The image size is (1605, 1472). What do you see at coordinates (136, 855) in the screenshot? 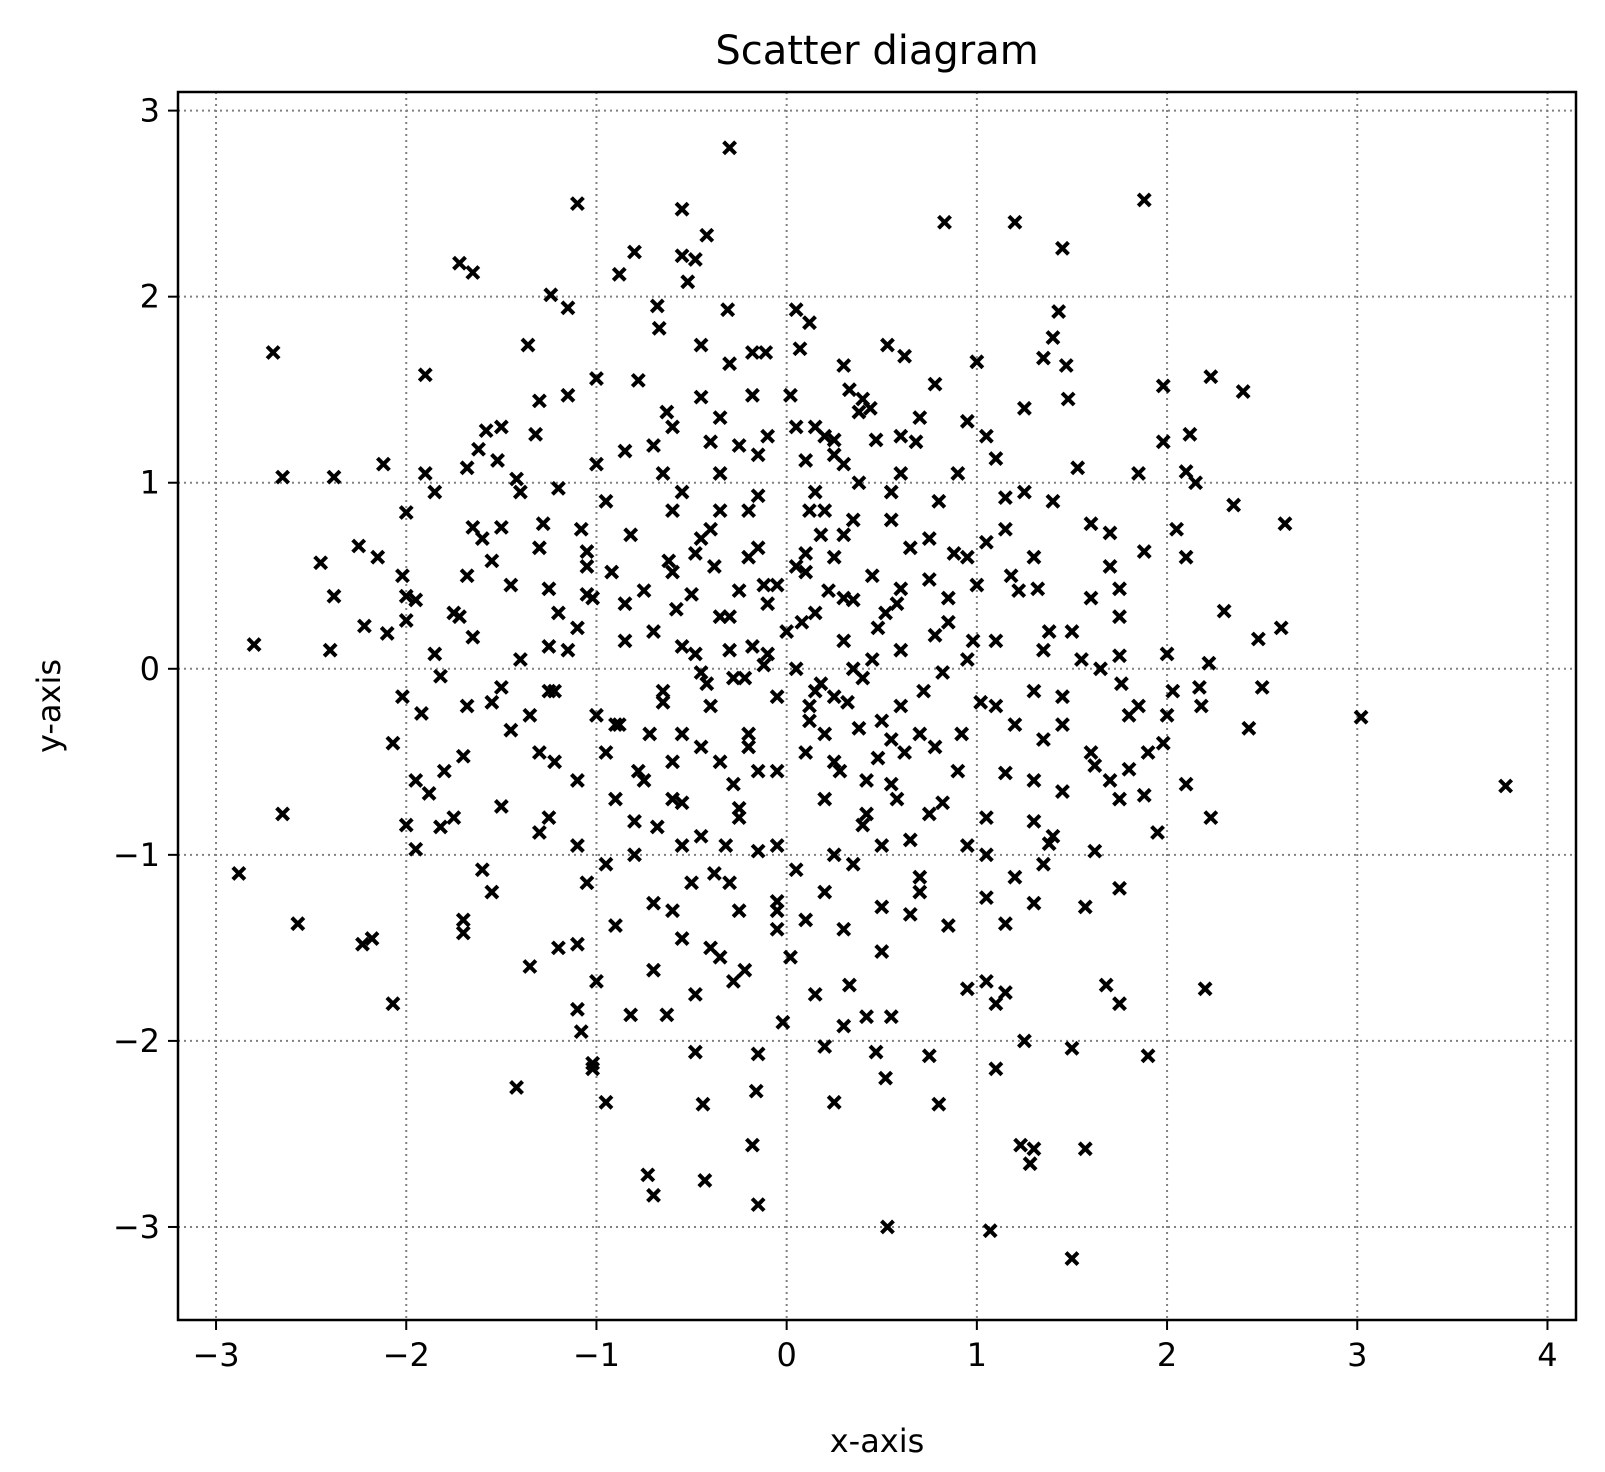
I see `y-tick-label: −1` at bounding box center [136, 855].